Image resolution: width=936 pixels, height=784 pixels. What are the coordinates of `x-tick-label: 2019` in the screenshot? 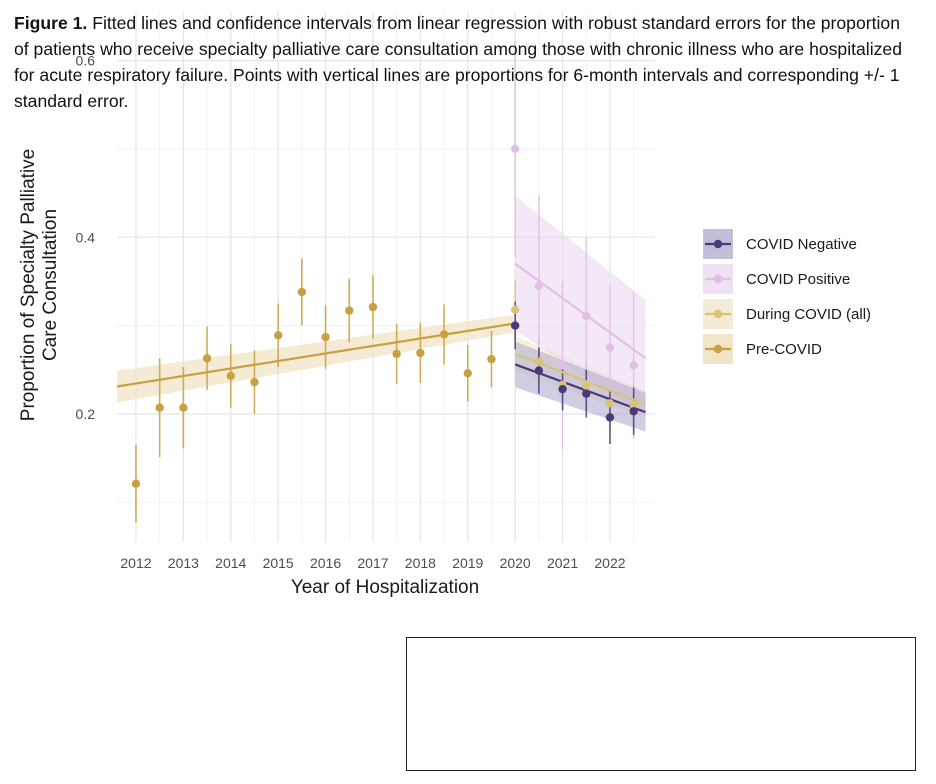 It's located at (467, 563).